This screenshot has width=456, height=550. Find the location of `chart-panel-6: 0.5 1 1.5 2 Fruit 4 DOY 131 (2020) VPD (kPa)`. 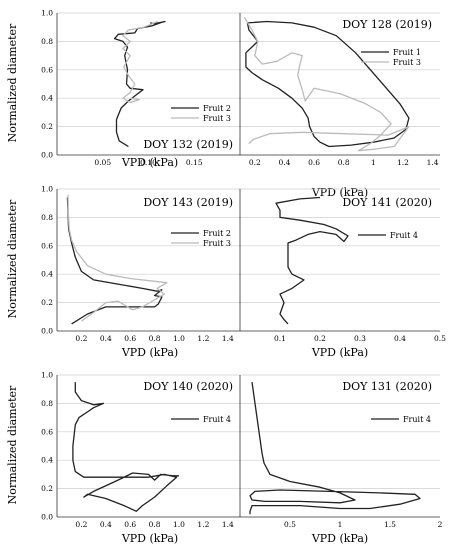

chart-panel-6: 0.5 1 1.5 2 Fruit 4 DOY 131 (2020) VPD (kPa) is located at coordinates (341, 459).